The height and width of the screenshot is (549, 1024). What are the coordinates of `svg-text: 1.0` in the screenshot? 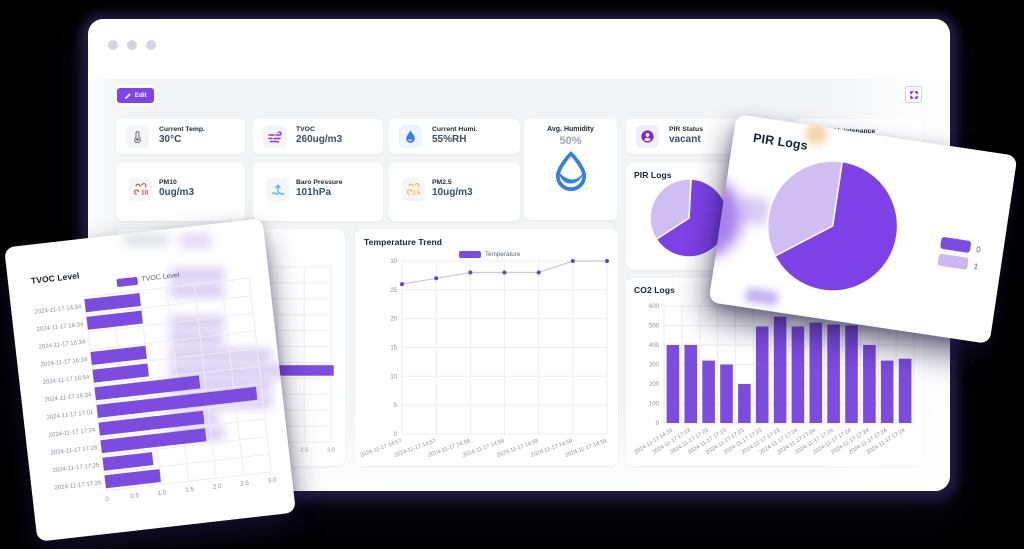 It's located at (162, 493).